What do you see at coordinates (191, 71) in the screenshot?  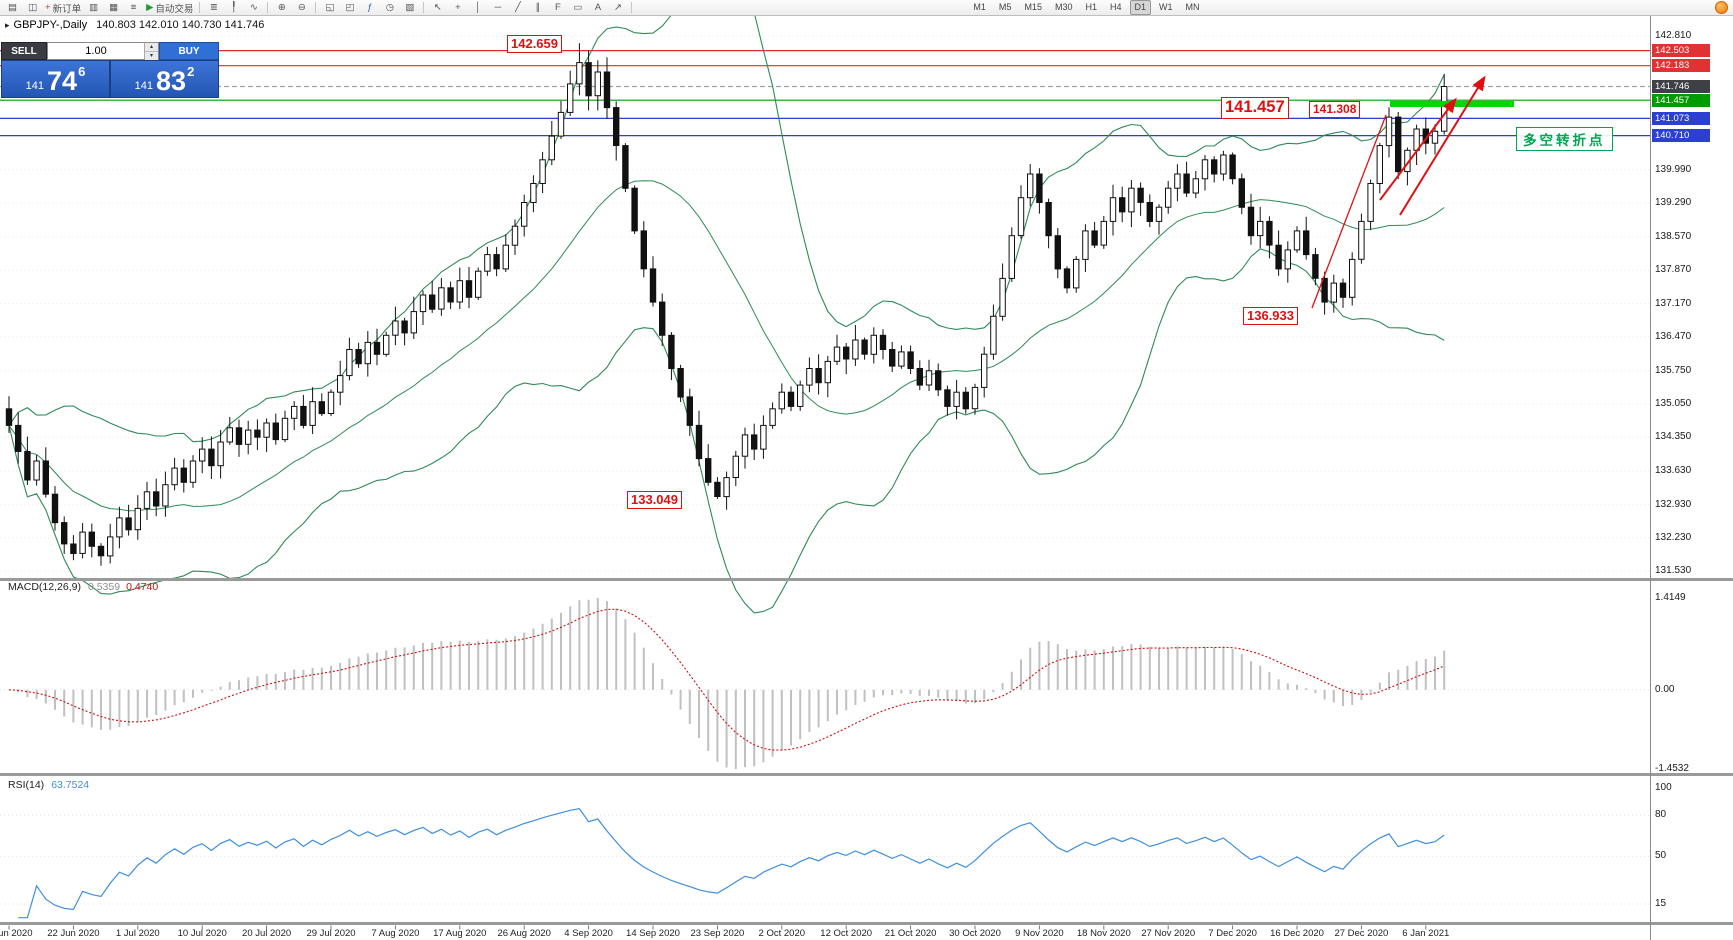 I see `ask-pip-digit: 2` at bounding box center [191, 71].